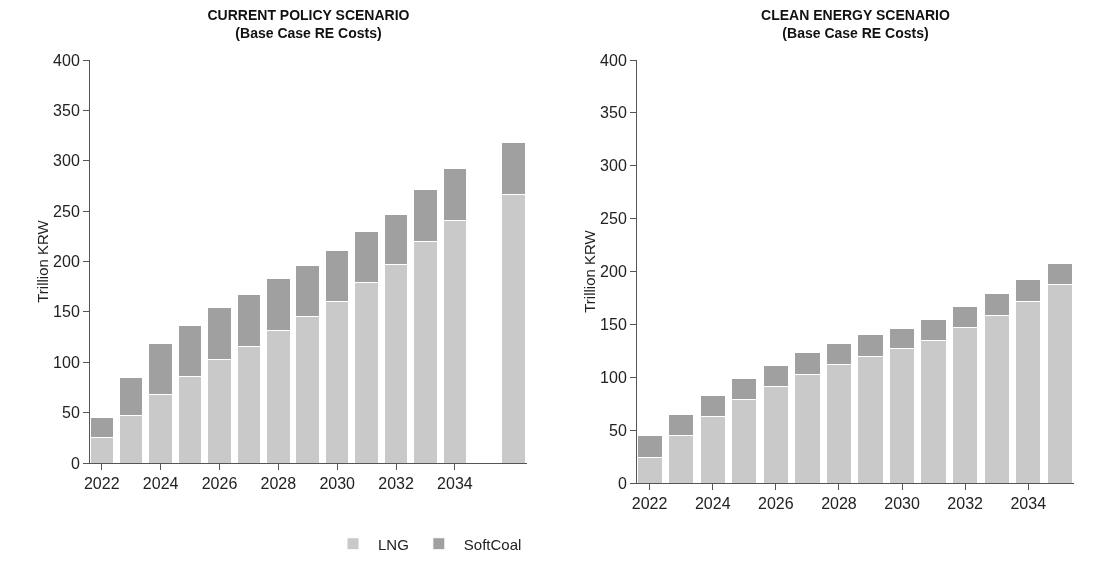 The width and height of the screenshot is (1094, 573). Describe the element at coordinates (393, 544) in the screenshot. I see `legend-label: LNG` at that location.